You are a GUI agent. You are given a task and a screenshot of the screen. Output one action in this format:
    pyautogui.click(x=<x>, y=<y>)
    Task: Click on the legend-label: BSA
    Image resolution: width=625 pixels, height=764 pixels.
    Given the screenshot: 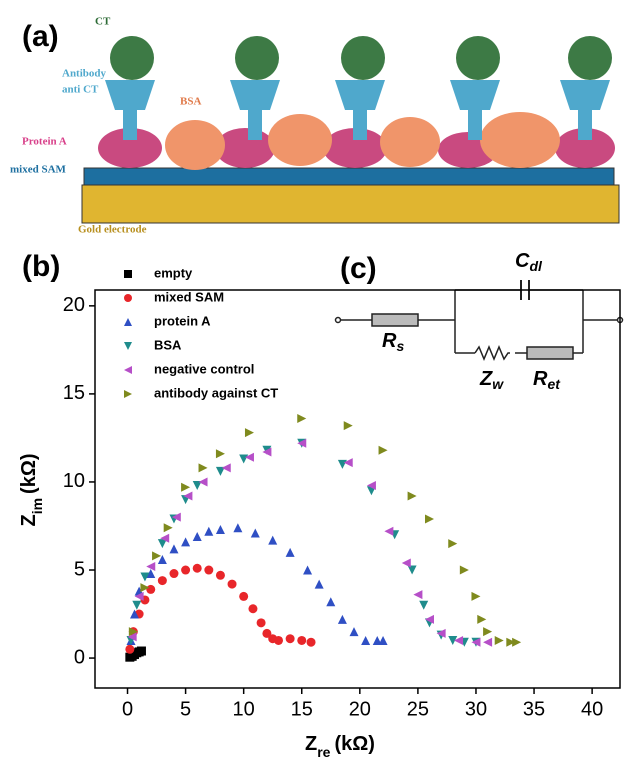 What is the action you would take?
    pyautogui.click(x=168, y=344)
    